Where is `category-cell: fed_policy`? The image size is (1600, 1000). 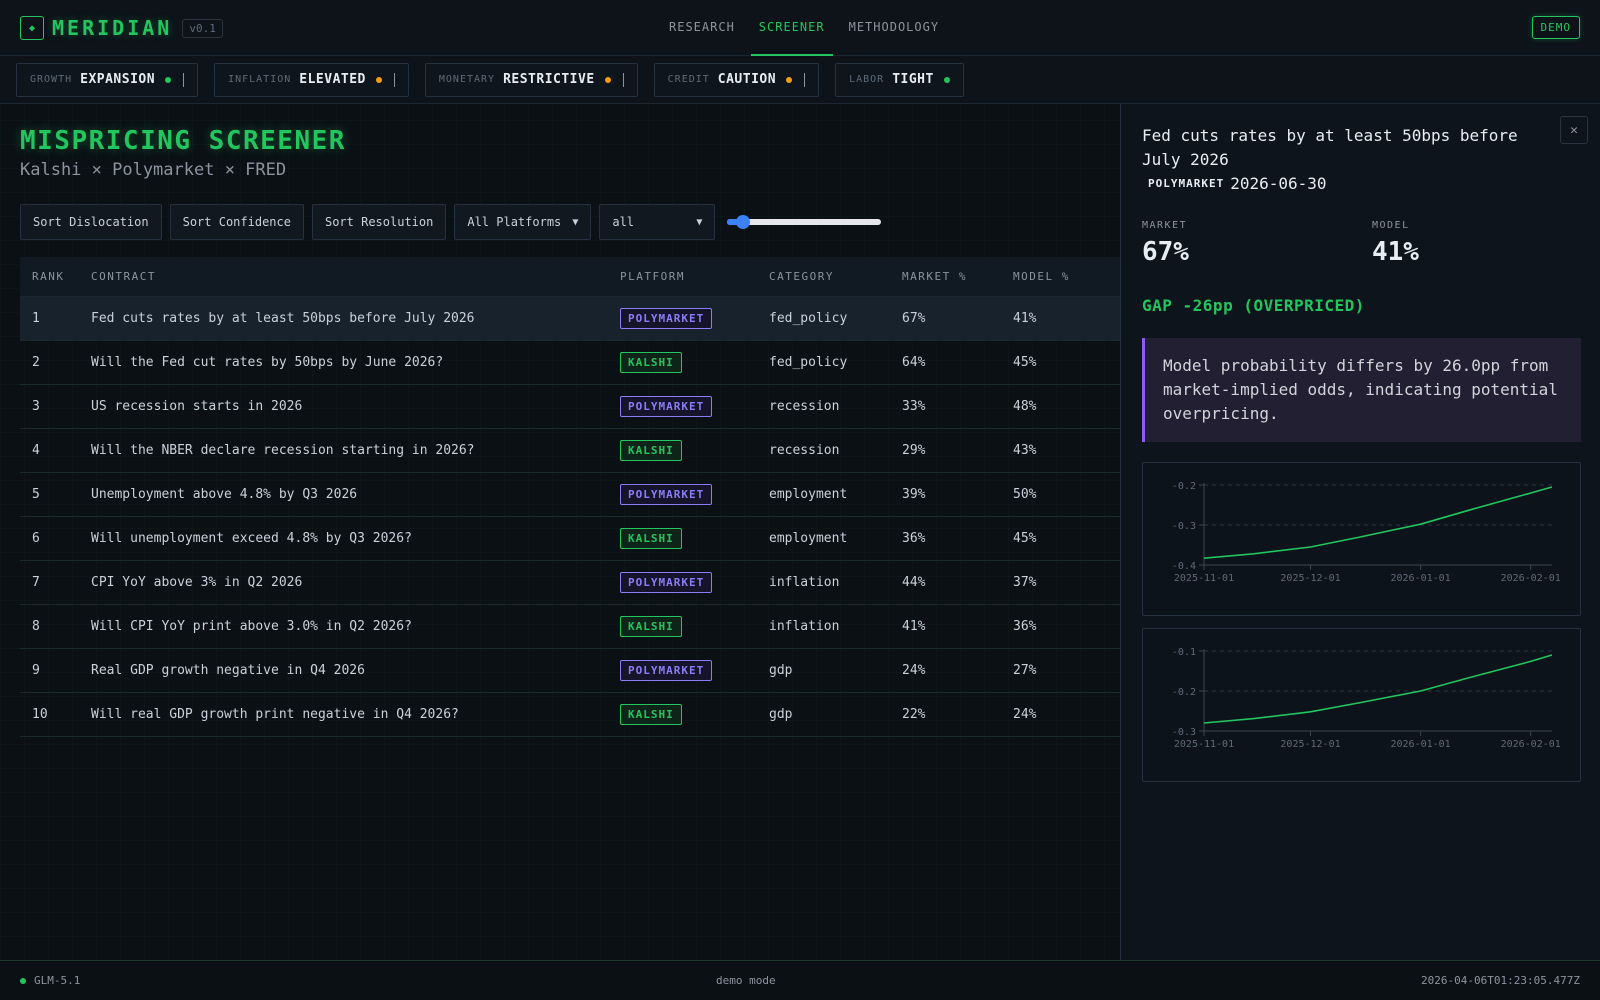
category-cell: fed_policy is located at coordinates (808, 362).